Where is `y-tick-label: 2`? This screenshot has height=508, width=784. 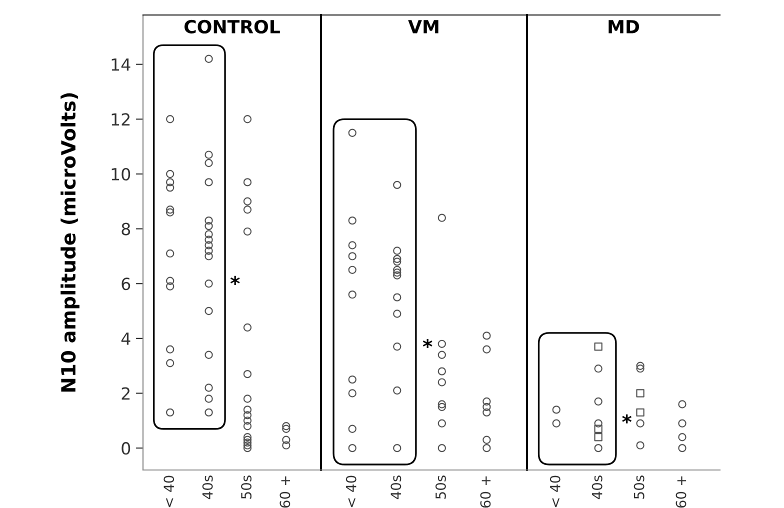
y-tick-label: 2 is located at coordinates (126, 393).